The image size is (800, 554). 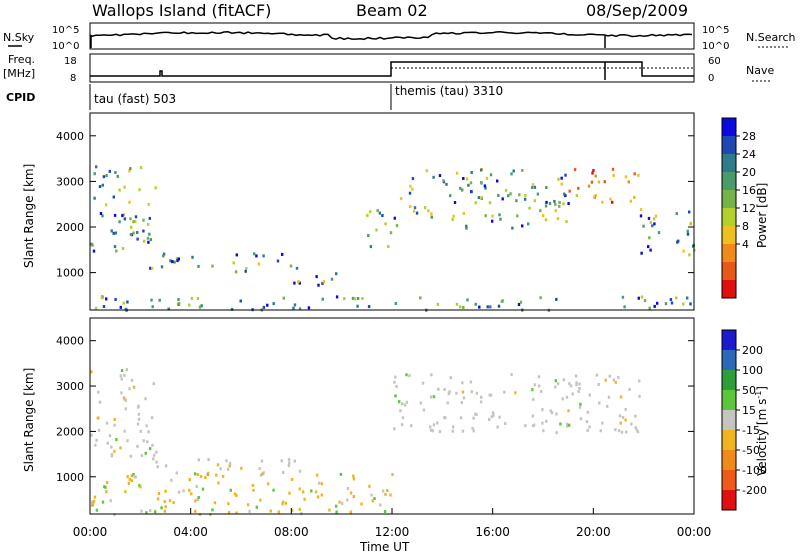 I want to click on nsky-panel: N.Sky 10^5 10^0 10^5 10^0 N.Search, so click(x=399, y=37).